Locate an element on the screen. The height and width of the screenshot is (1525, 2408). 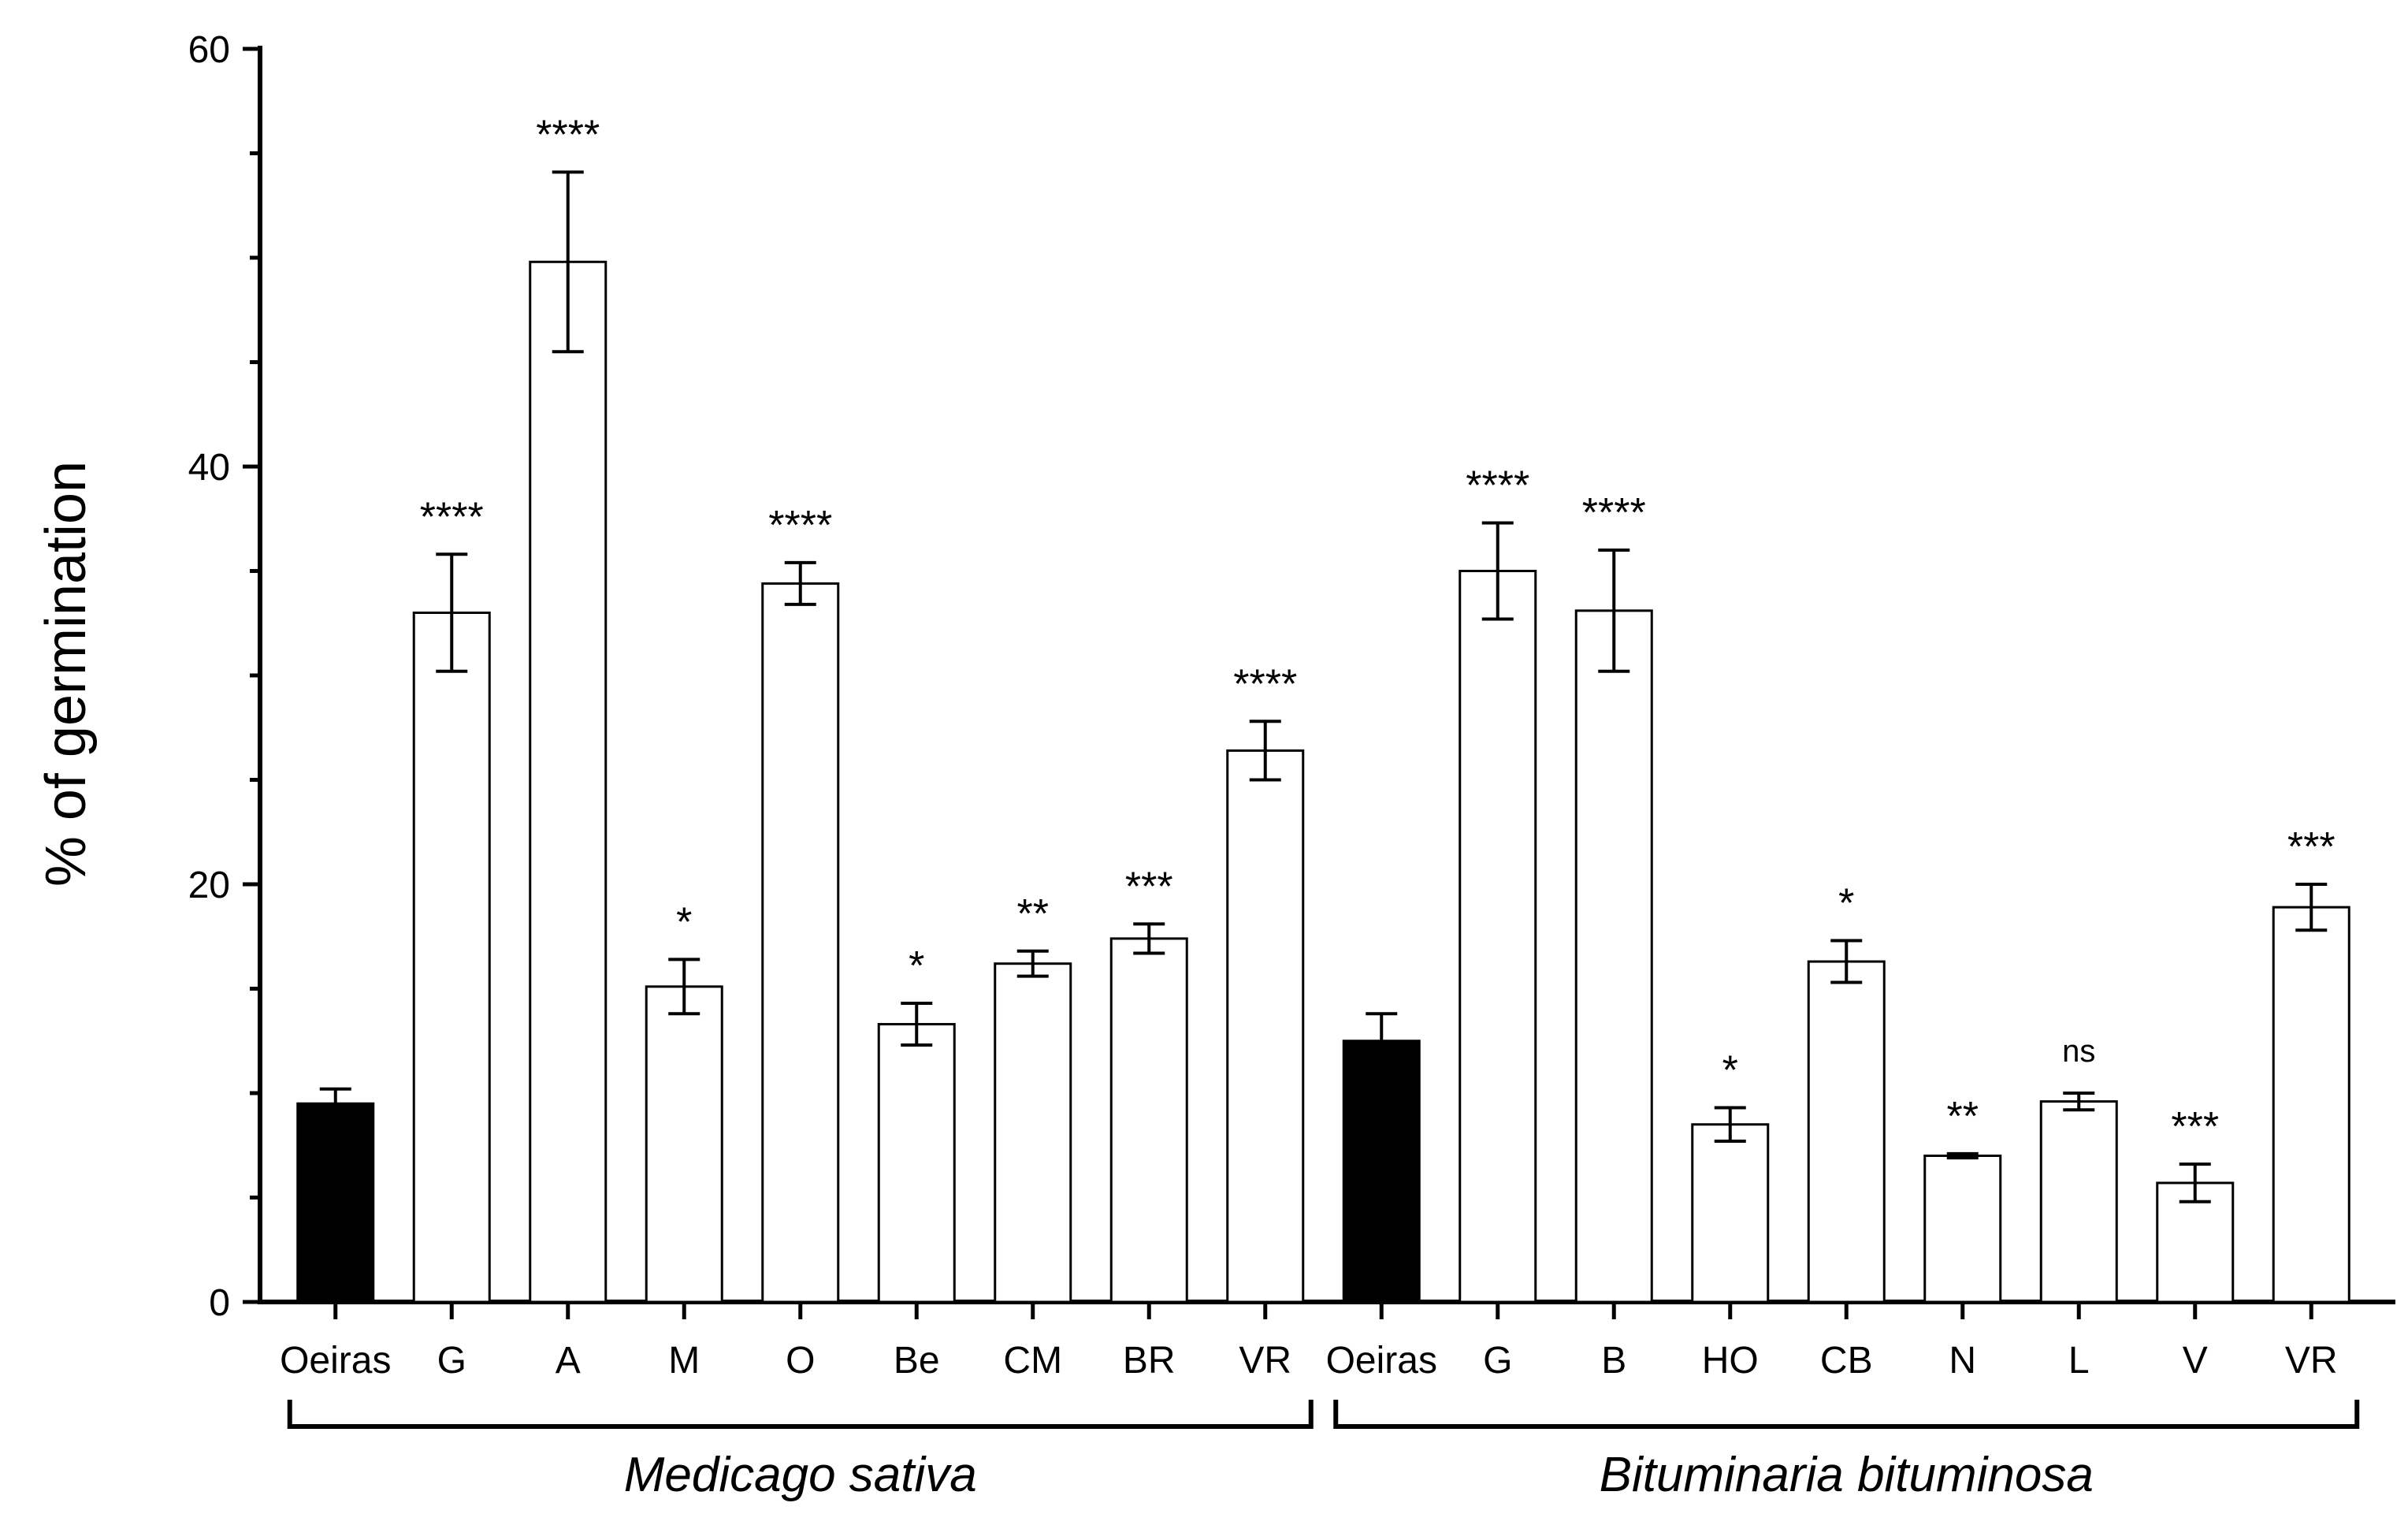
x-tick-label: CB is located at coordinates (1847, 1361).